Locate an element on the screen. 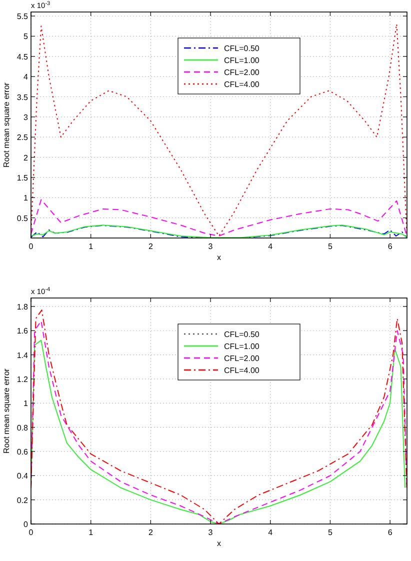 This screenshot has height=561, width=411. y-tick-label: 0.4 is located at coordinates (22, 476).